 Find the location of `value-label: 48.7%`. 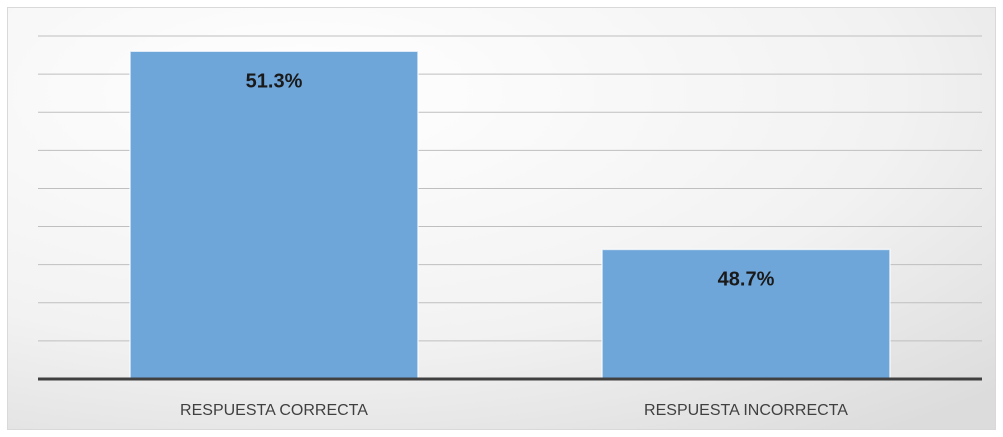

value-label: 48.7% is located at coordinates (746, 280).